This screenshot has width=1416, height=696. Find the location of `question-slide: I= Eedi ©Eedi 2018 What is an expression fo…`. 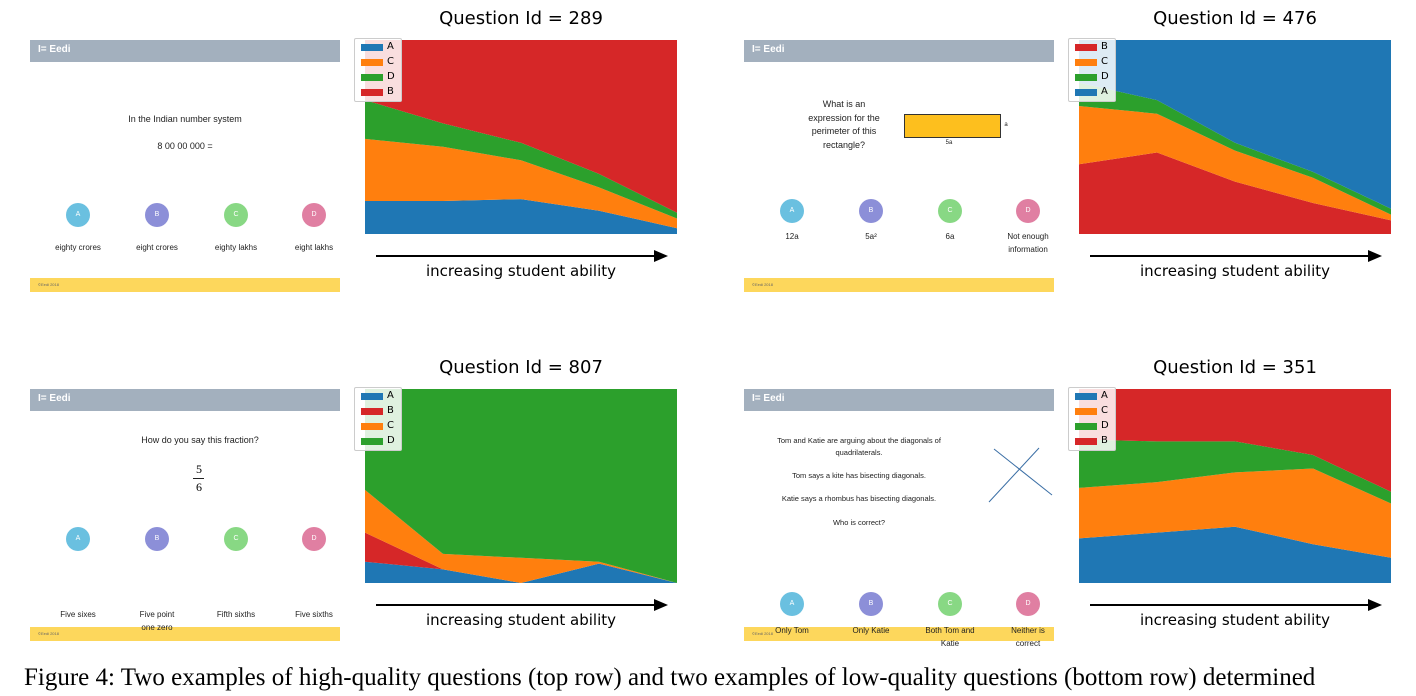

question-slide: I= Eedi ©Eedi 2018 What is an expression fo… is located at coordinates (899, 166).